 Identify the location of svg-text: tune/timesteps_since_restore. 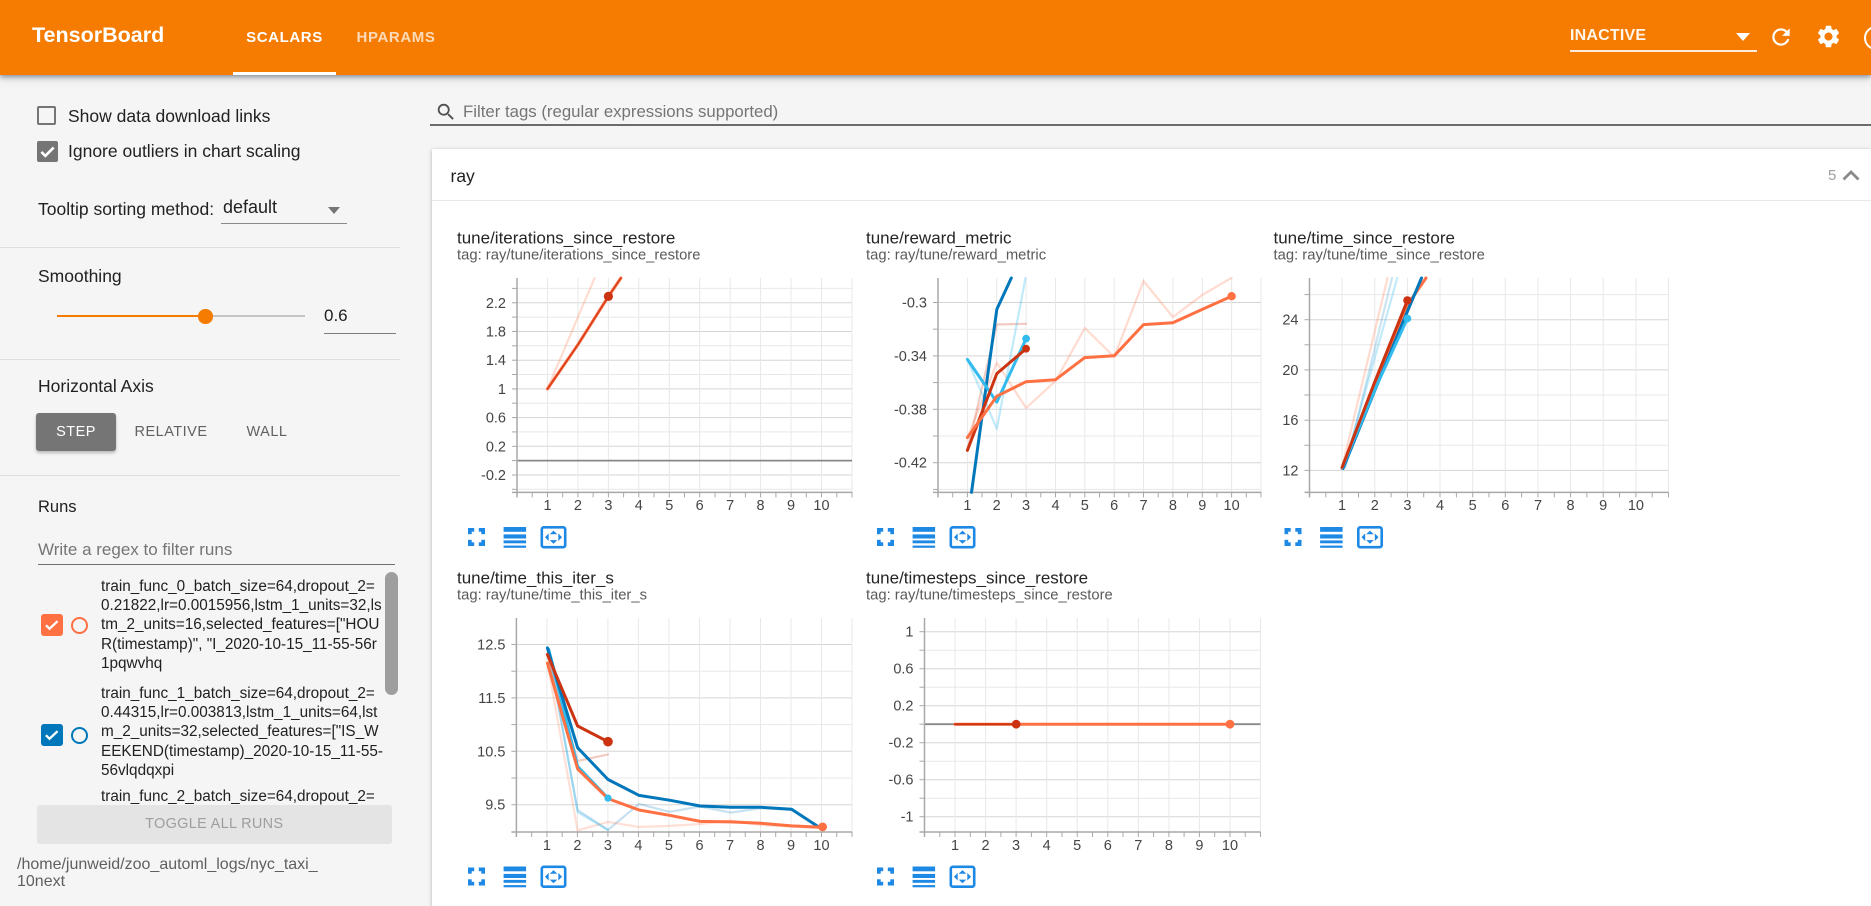
(977, 578).